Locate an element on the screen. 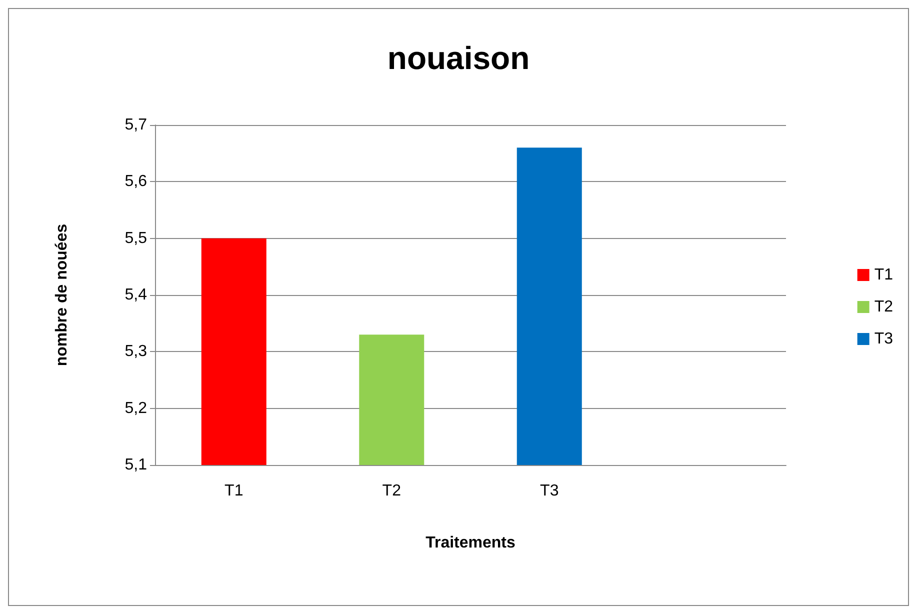  x-tick-label: T2 is located at coordinates (392, 491).